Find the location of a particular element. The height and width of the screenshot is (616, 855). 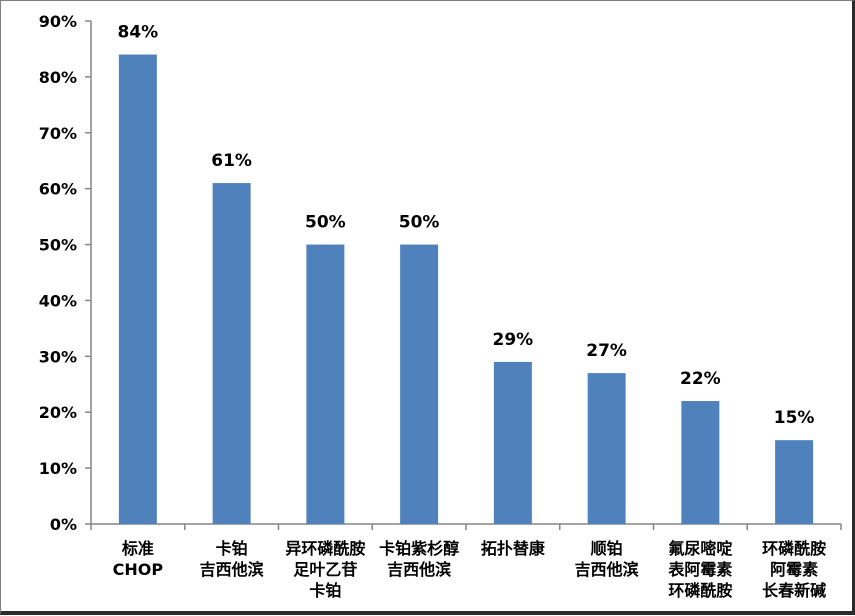

data-label: 22% is located at coordinates (700, 379).